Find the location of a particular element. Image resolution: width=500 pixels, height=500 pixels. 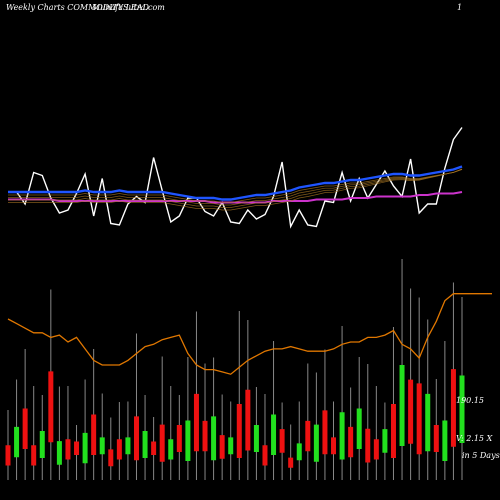

chart-header-right: 1 is located at coordinates (459, 7).